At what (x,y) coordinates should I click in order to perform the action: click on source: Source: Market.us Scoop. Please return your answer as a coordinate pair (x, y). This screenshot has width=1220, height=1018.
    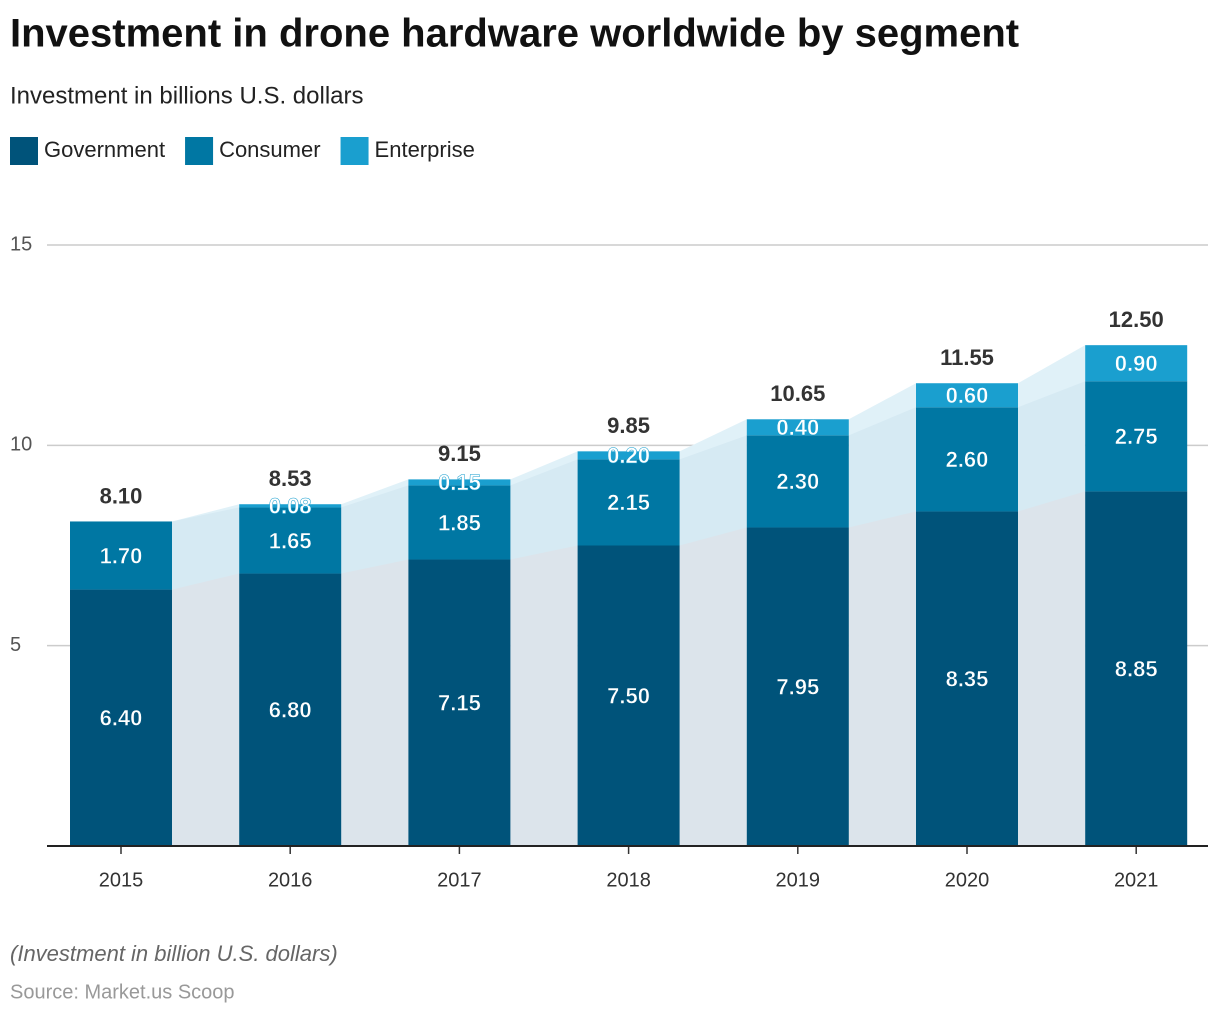
    Looking at the image, I should click on (122, 992).